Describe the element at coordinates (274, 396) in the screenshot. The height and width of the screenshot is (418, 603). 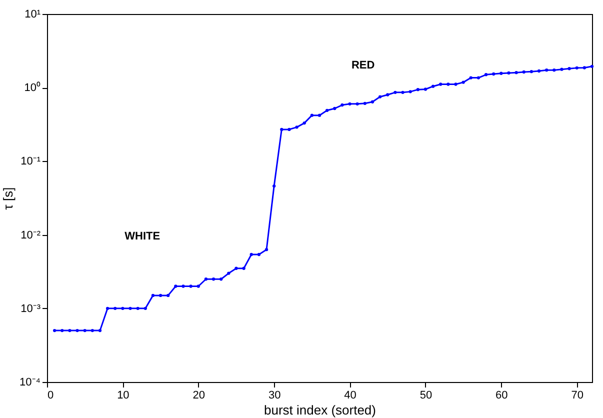
I see `x-tick-label: 30` at that location.